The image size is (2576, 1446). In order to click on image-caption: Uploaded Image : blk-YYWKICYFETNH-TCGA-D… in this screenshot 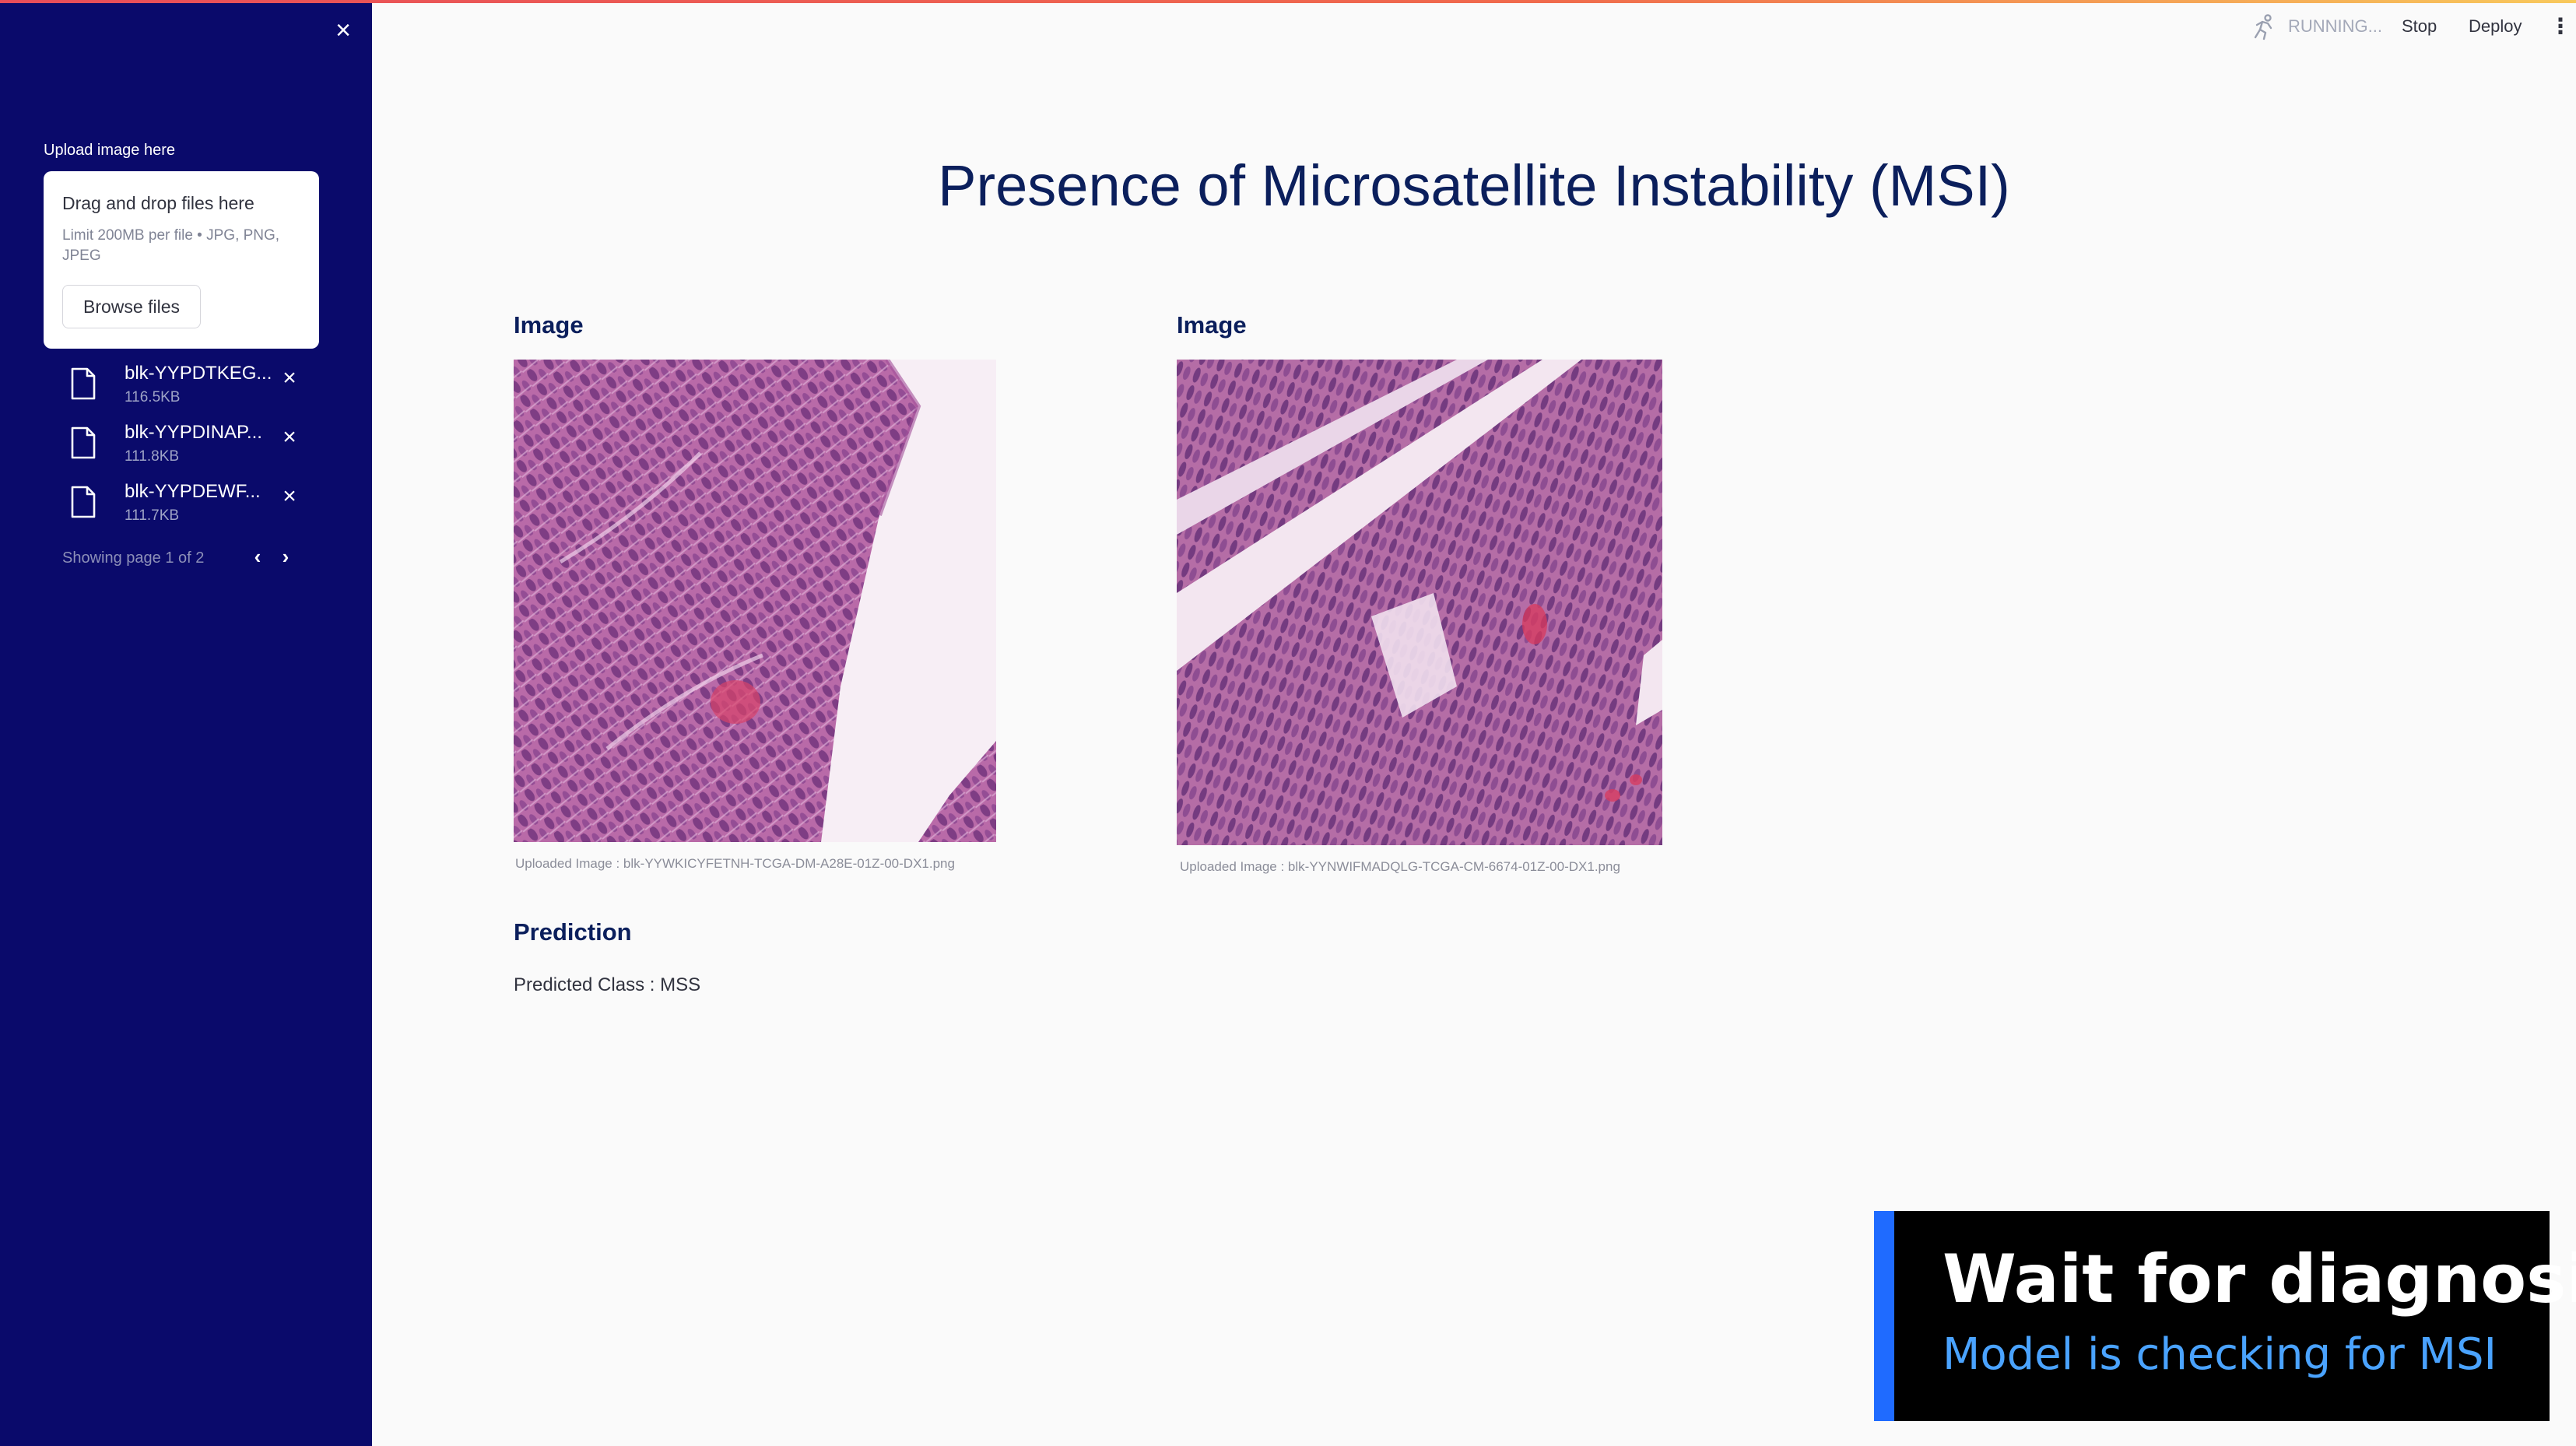, I will do `click(735, 864)`.